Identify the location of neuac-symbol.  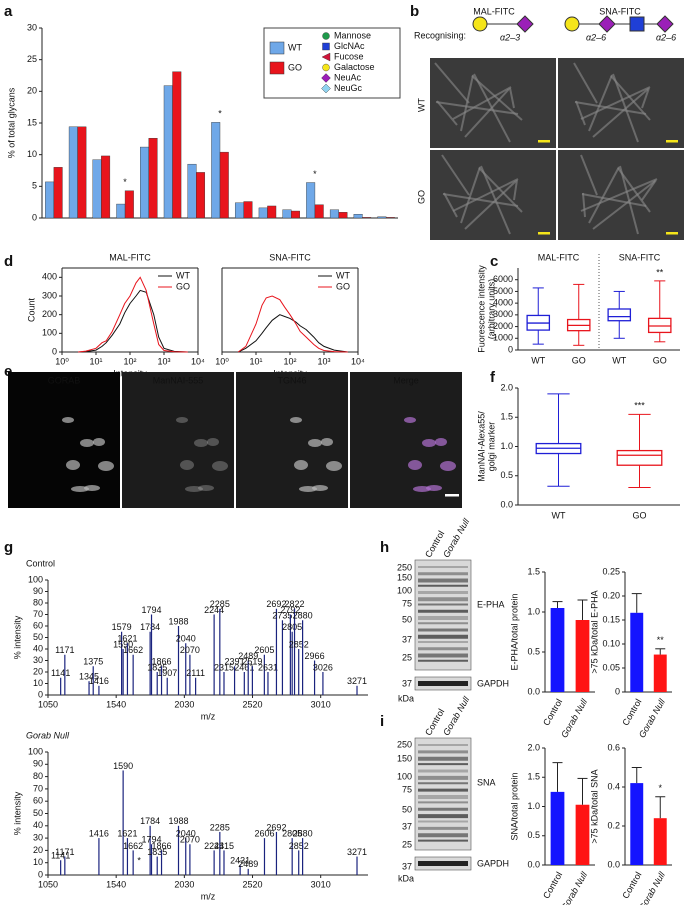
(607, 24).